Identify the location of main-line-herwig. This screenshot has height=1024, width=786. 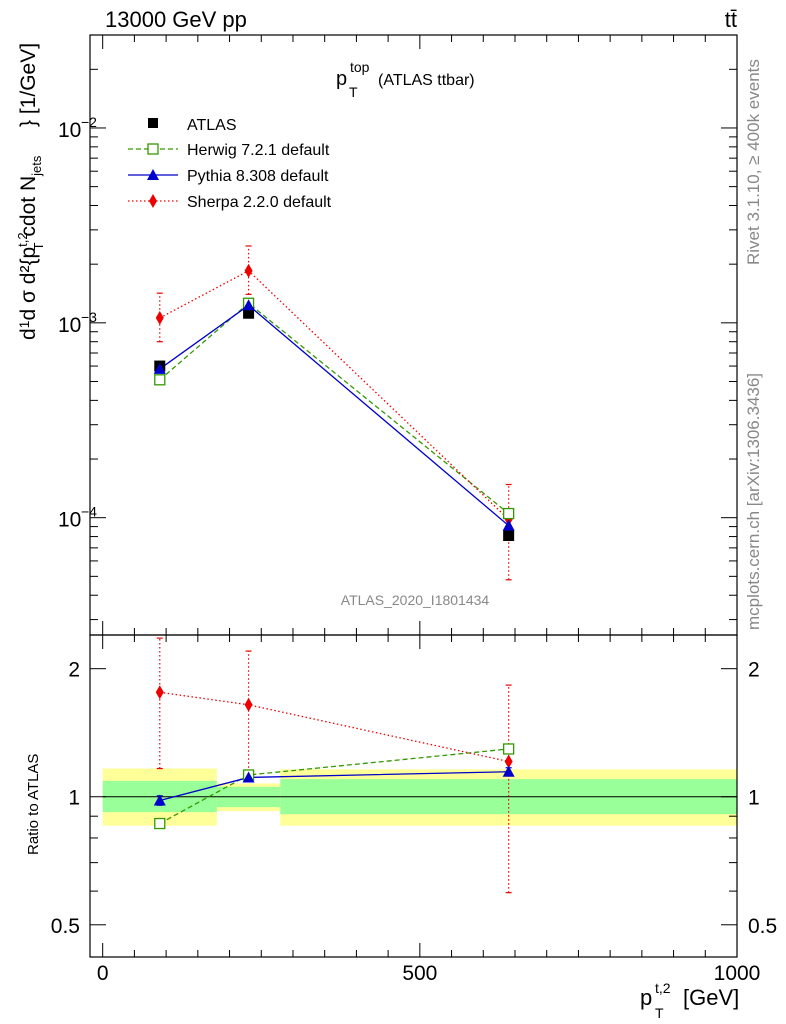
(334, 408).